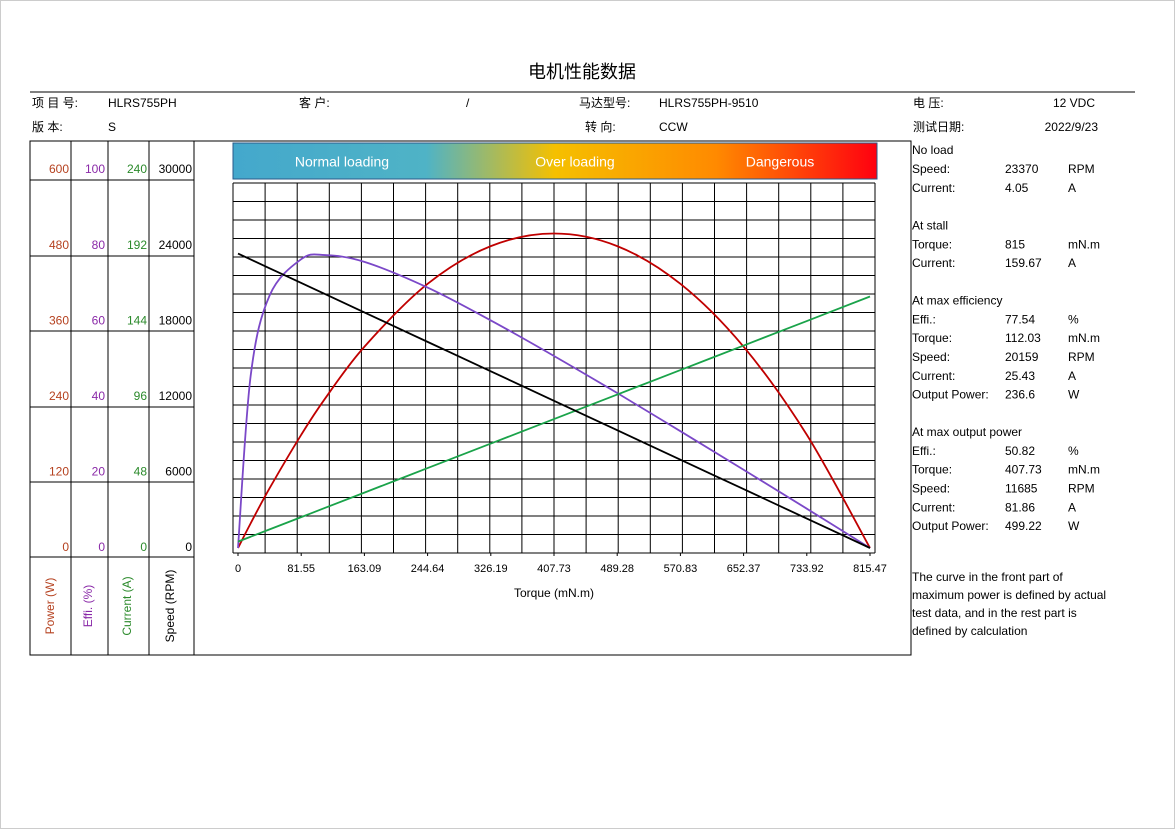  I want to click on y-tick-label: 20, so click(99, 472).